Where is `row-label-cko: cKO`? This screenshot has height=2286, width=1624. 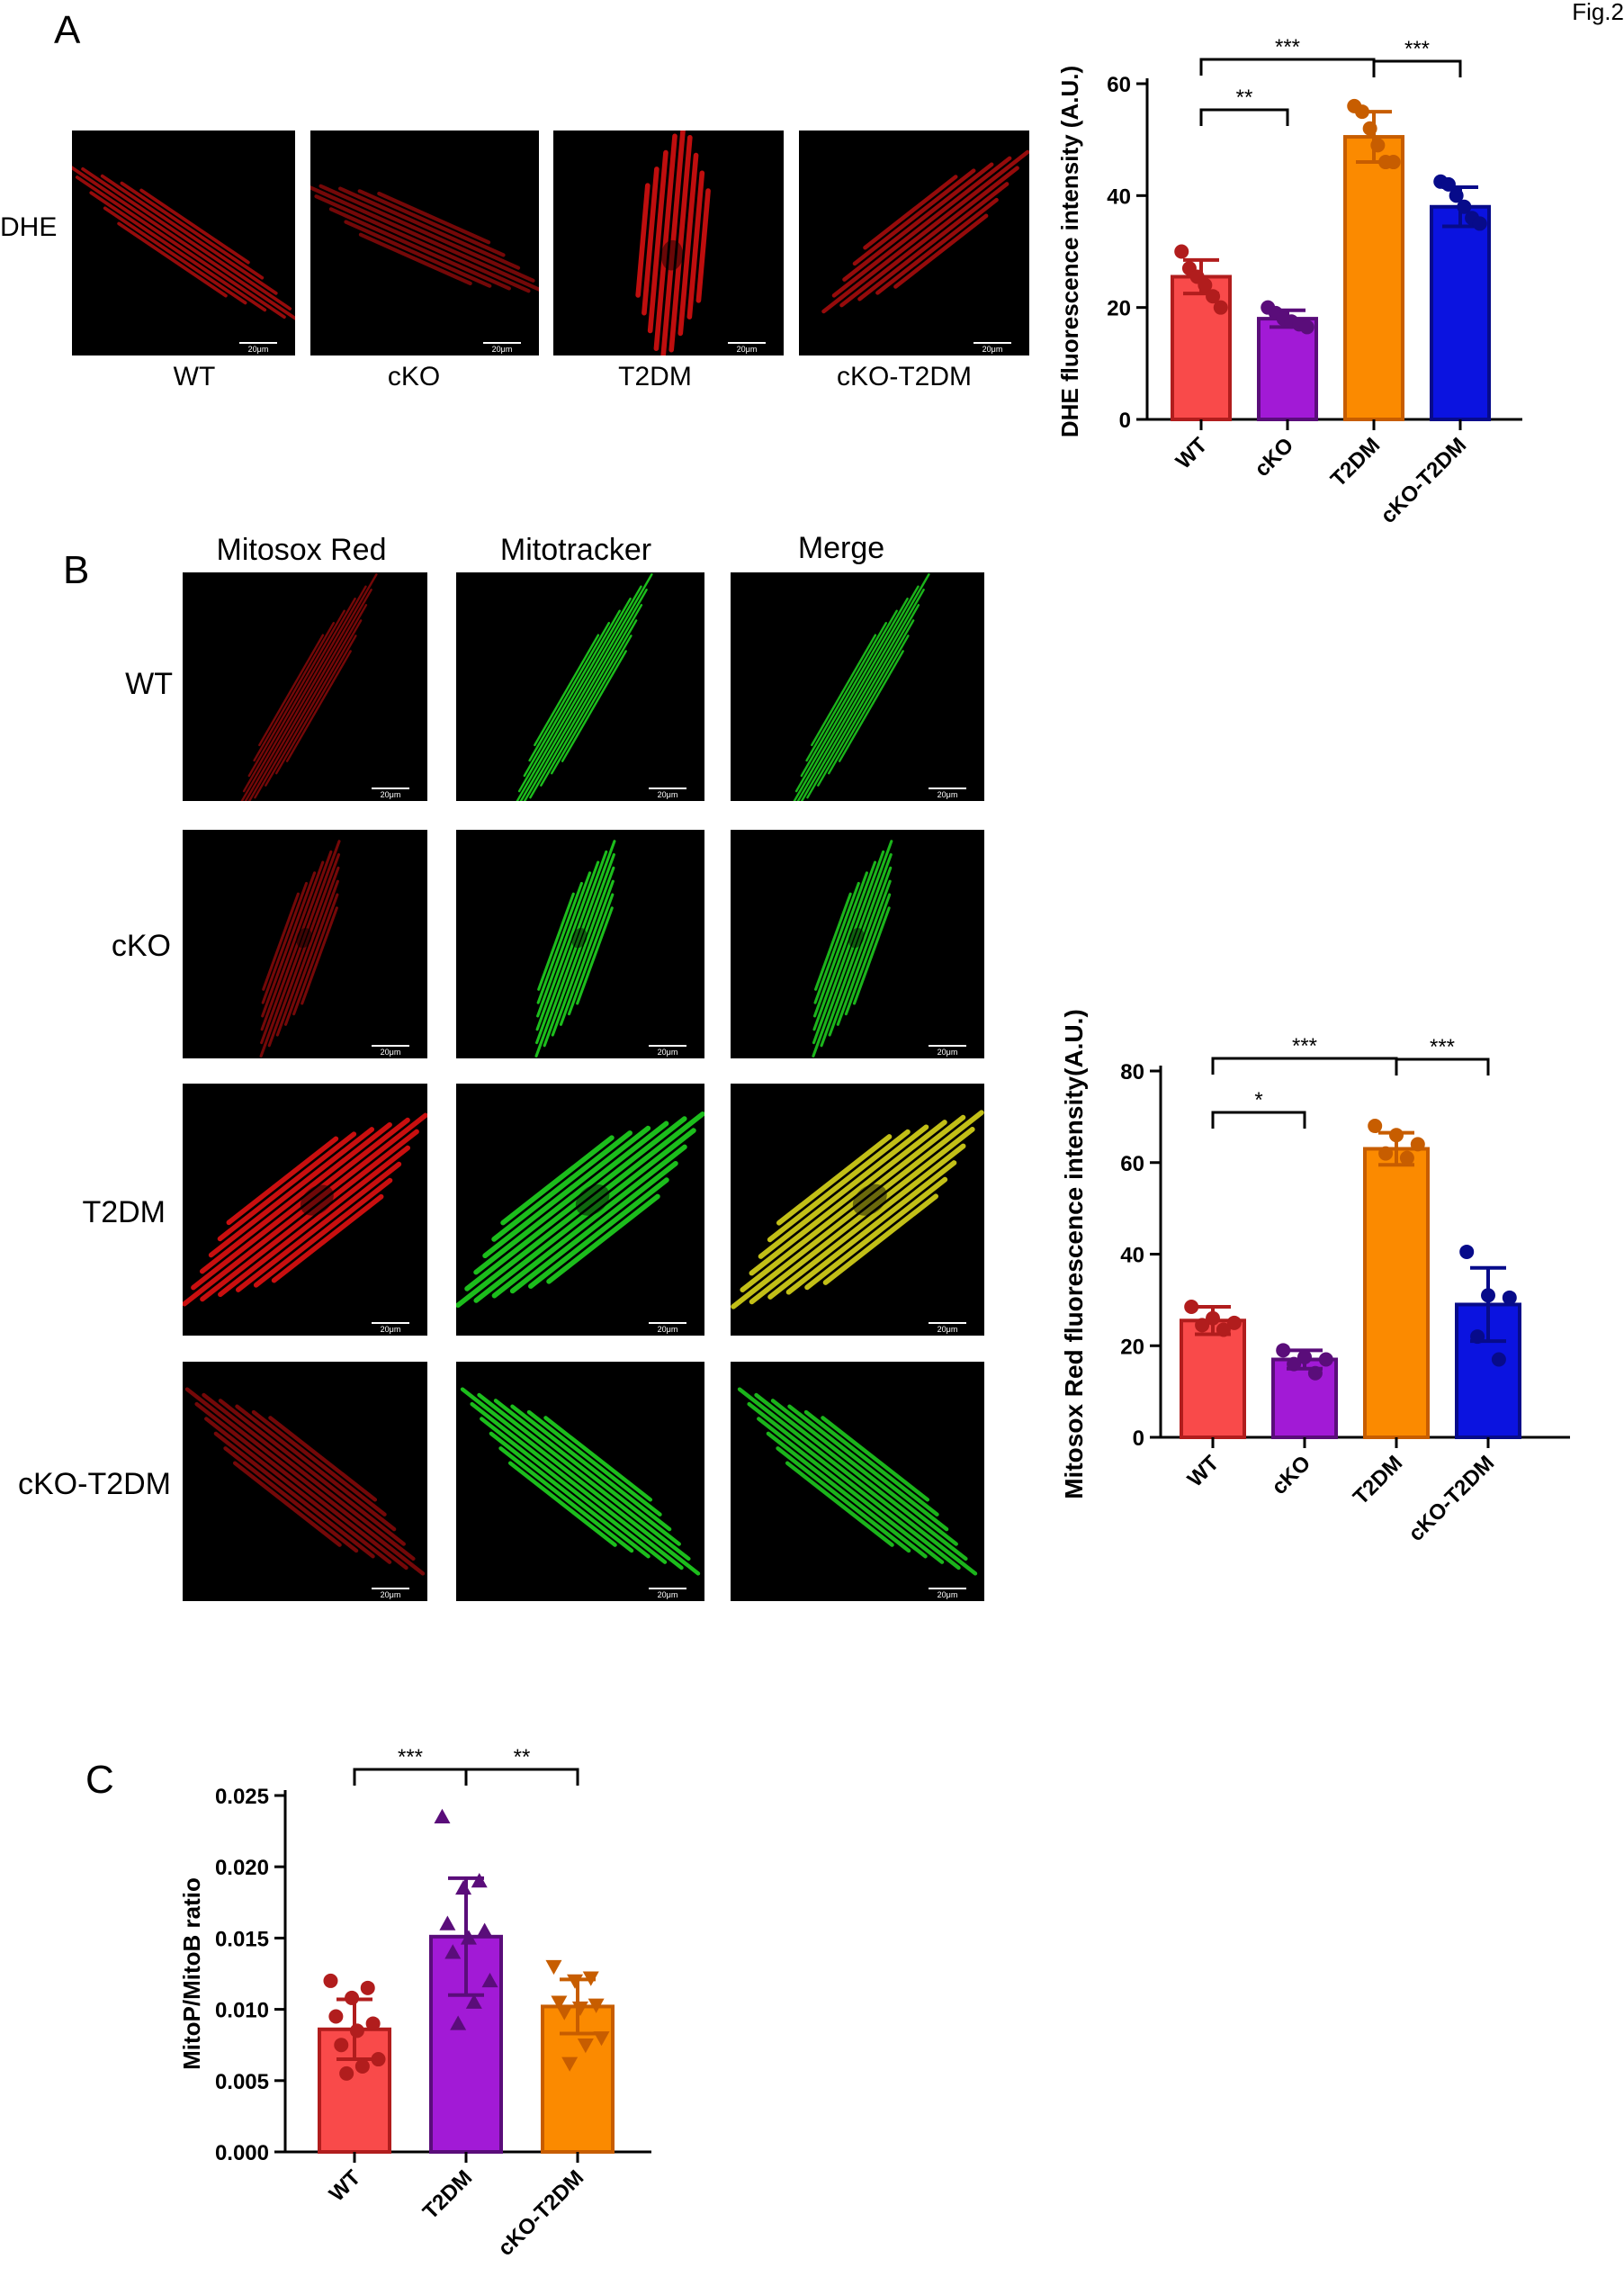
row-label-cko: cKO is located at coordinates (141, 946).